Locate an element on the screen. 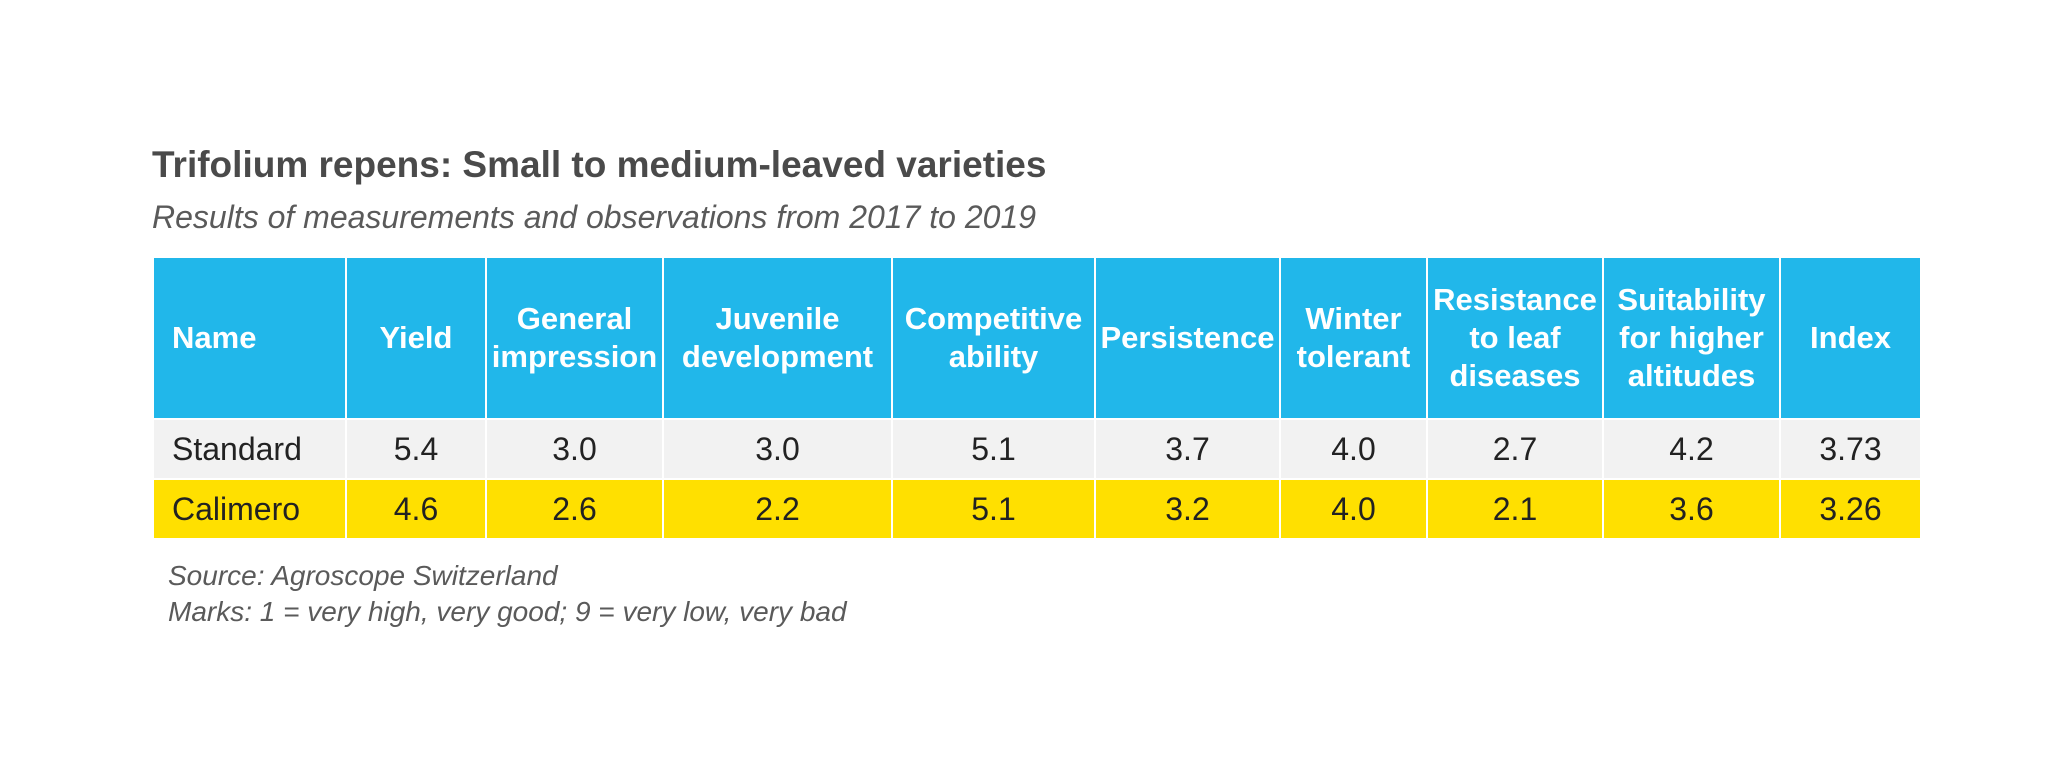  value-cell: 2.2 is located at coordinates (777, 509).